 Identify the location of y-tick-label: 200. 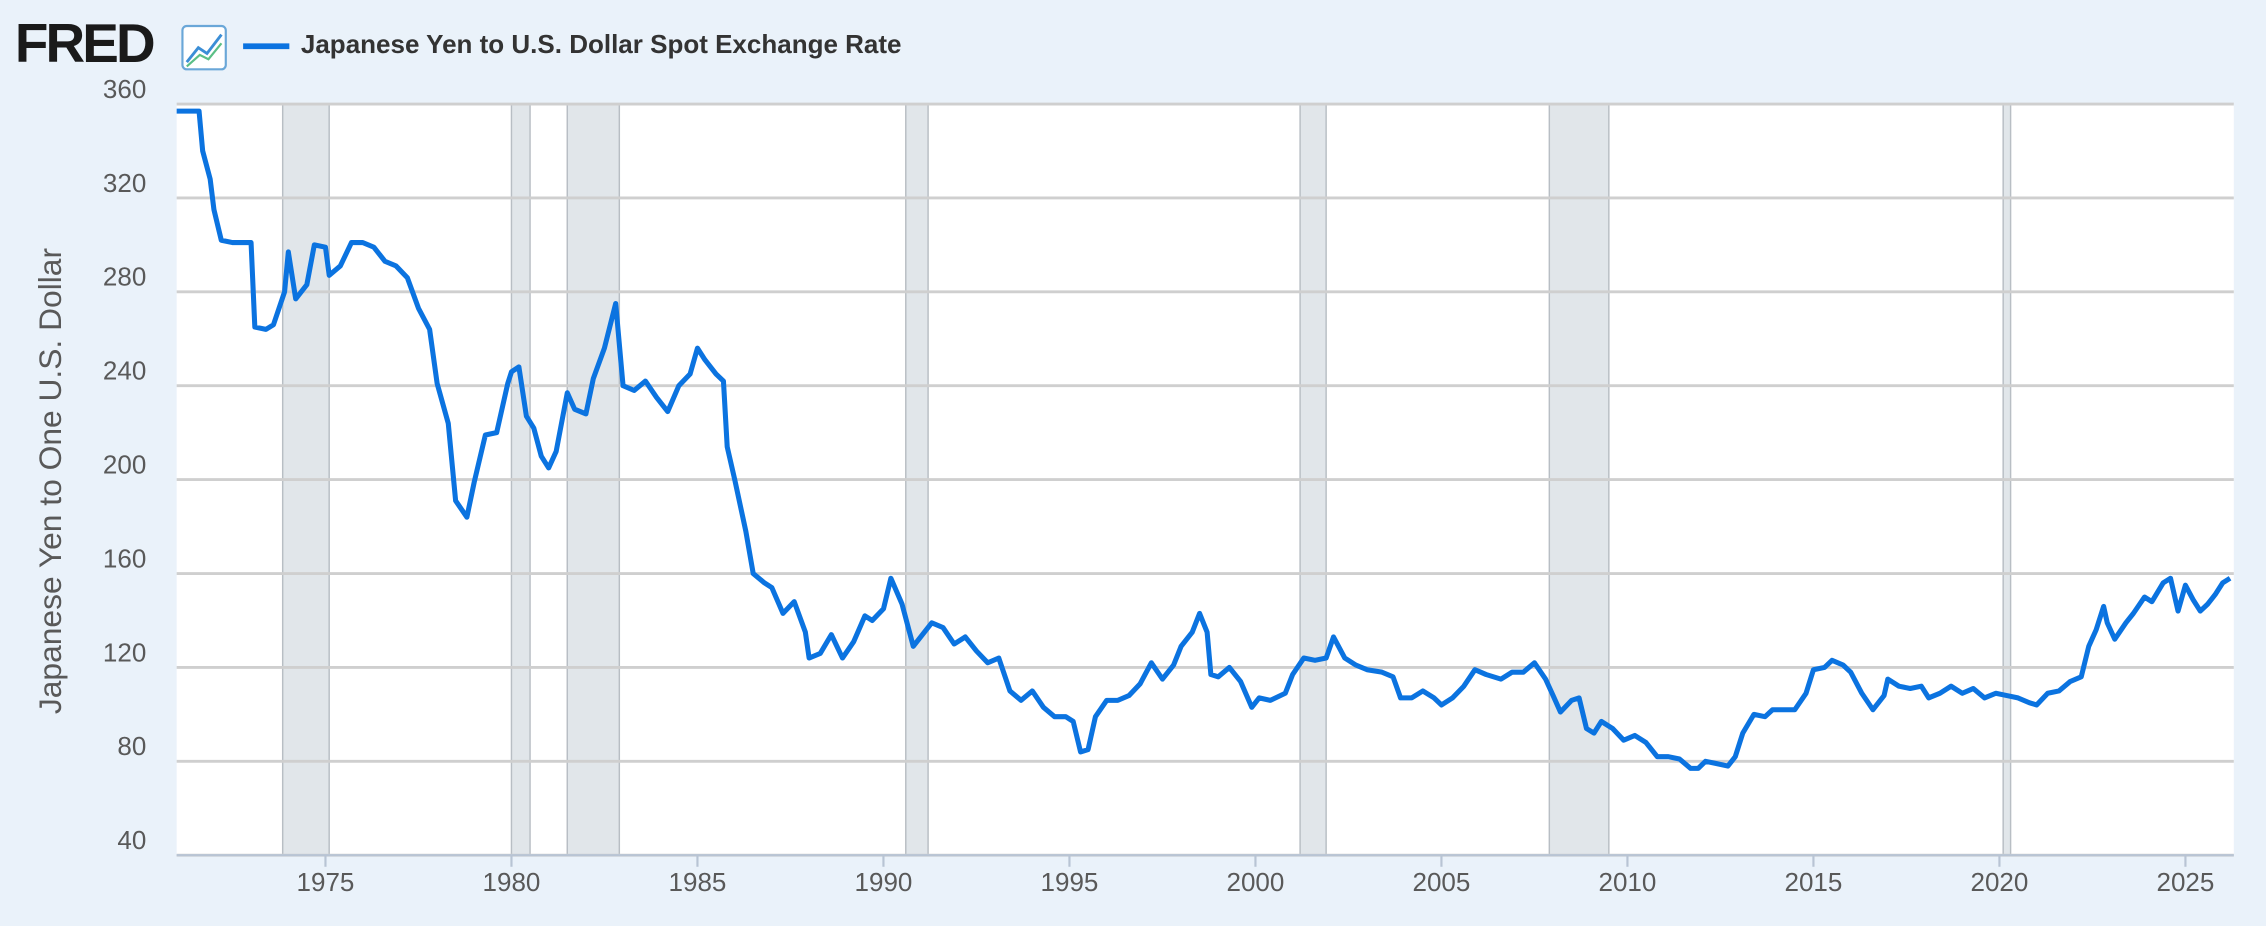
(124, 464).